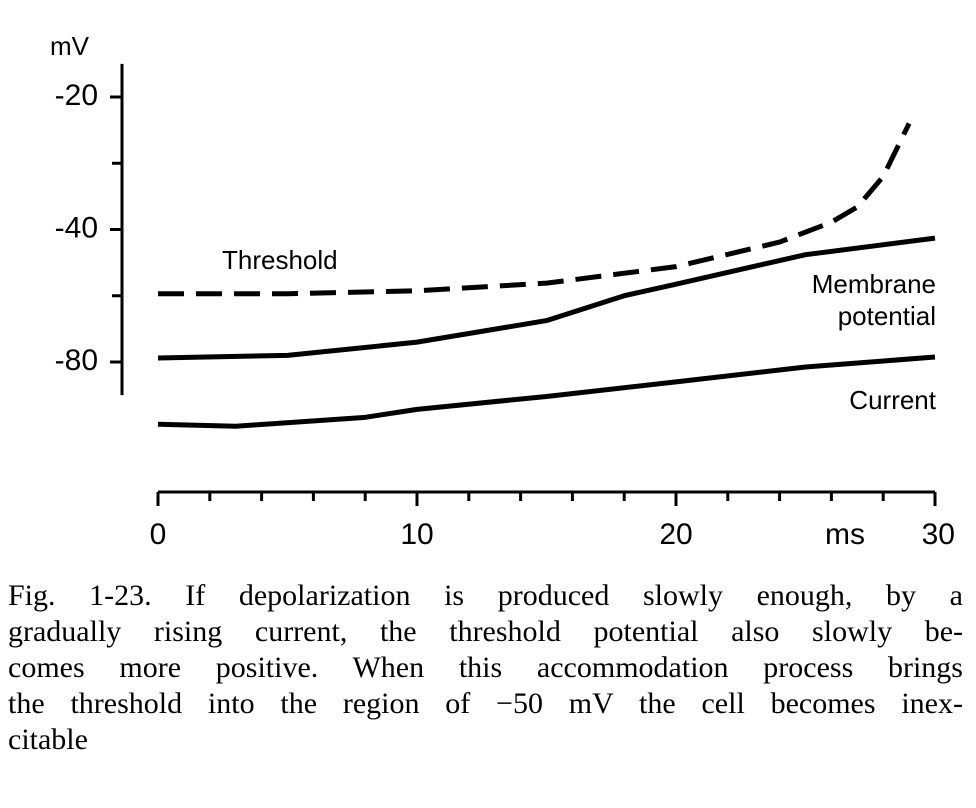  Describe the element at coordinates (874, 284) in the screenshot. I see `annotation: Membrane` at that location.